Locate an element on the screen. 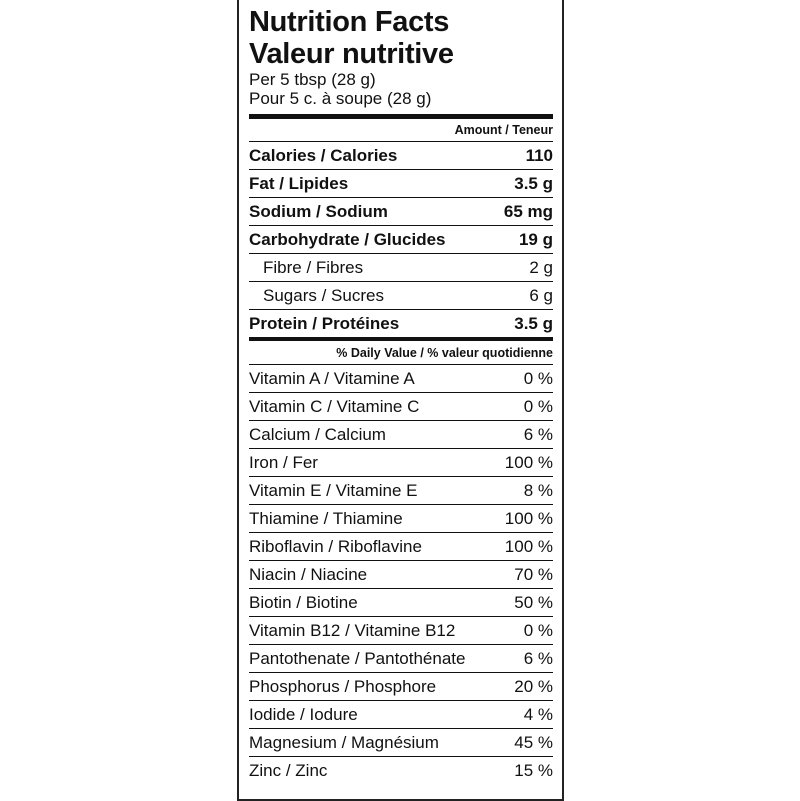 Image resolution: width=800 pixels, height=801 pixels. vitamin-row: Vitamin C / Vitamine C 0 % is located at coordinates (401, 407).